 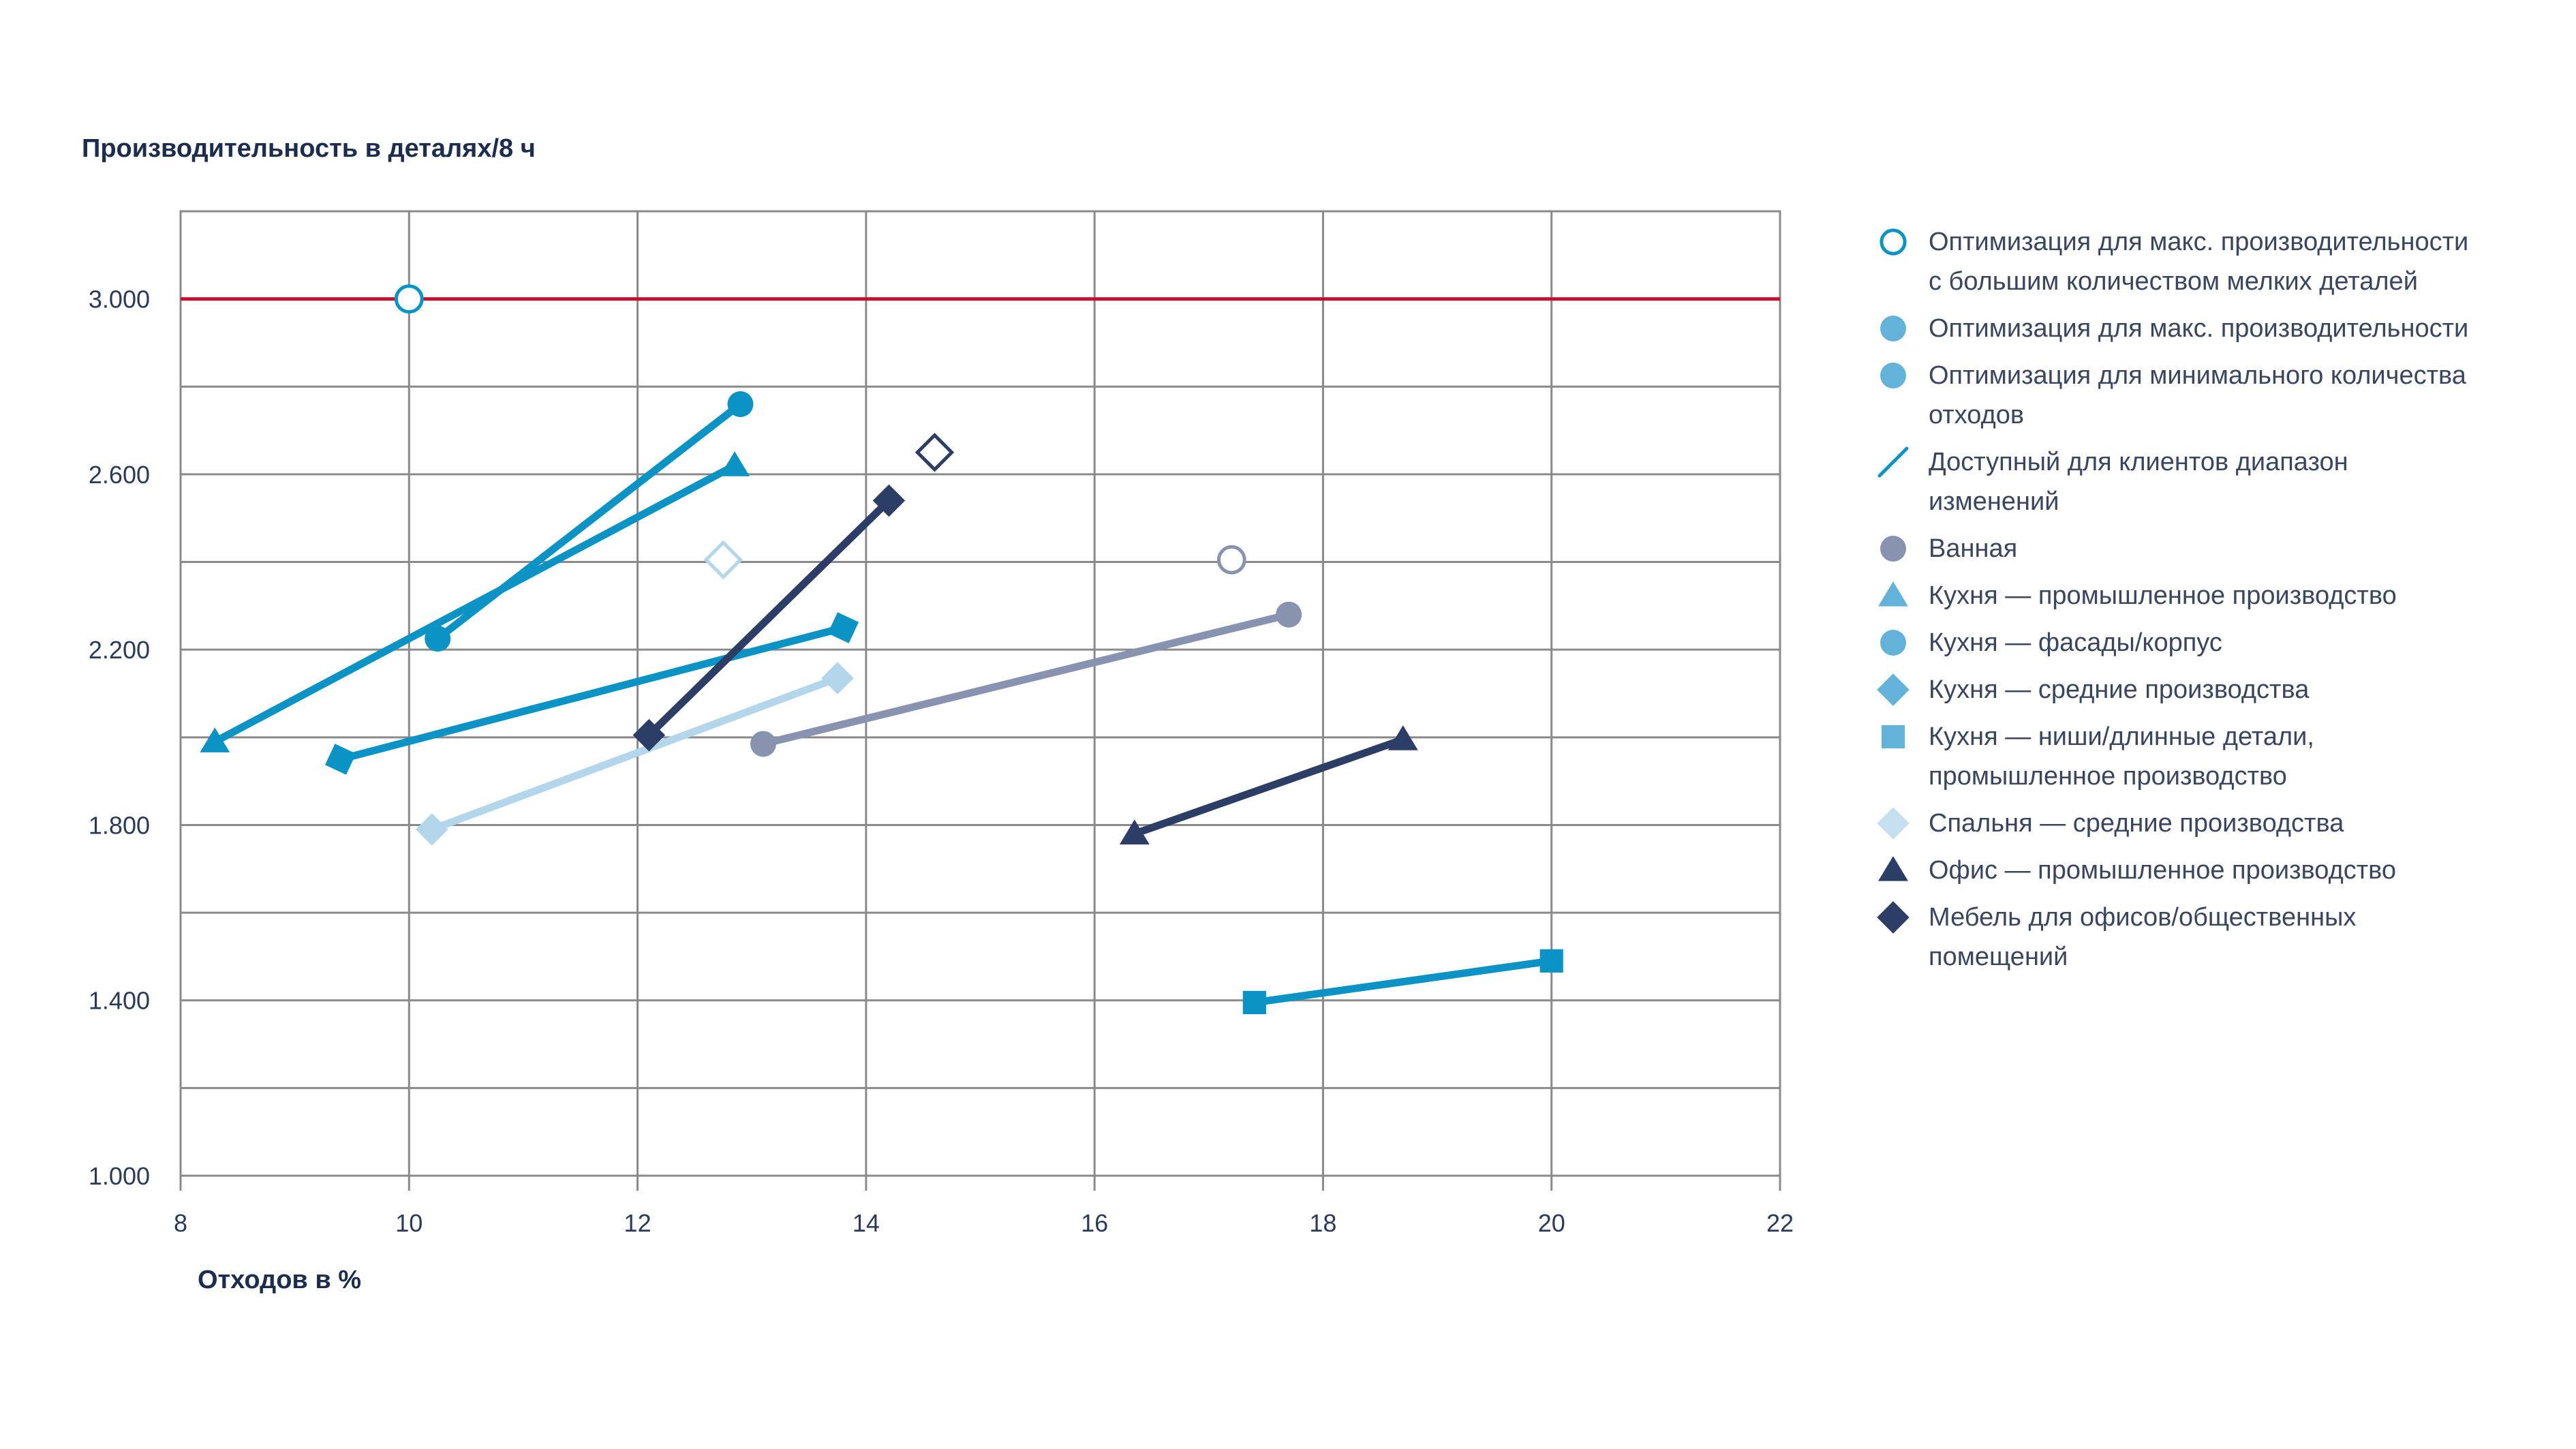 What do you see at coordinates (2136, 823) in the screenshot?
I see `legend-label: Спальня — средние производства` at bounding box center [2136, 823].